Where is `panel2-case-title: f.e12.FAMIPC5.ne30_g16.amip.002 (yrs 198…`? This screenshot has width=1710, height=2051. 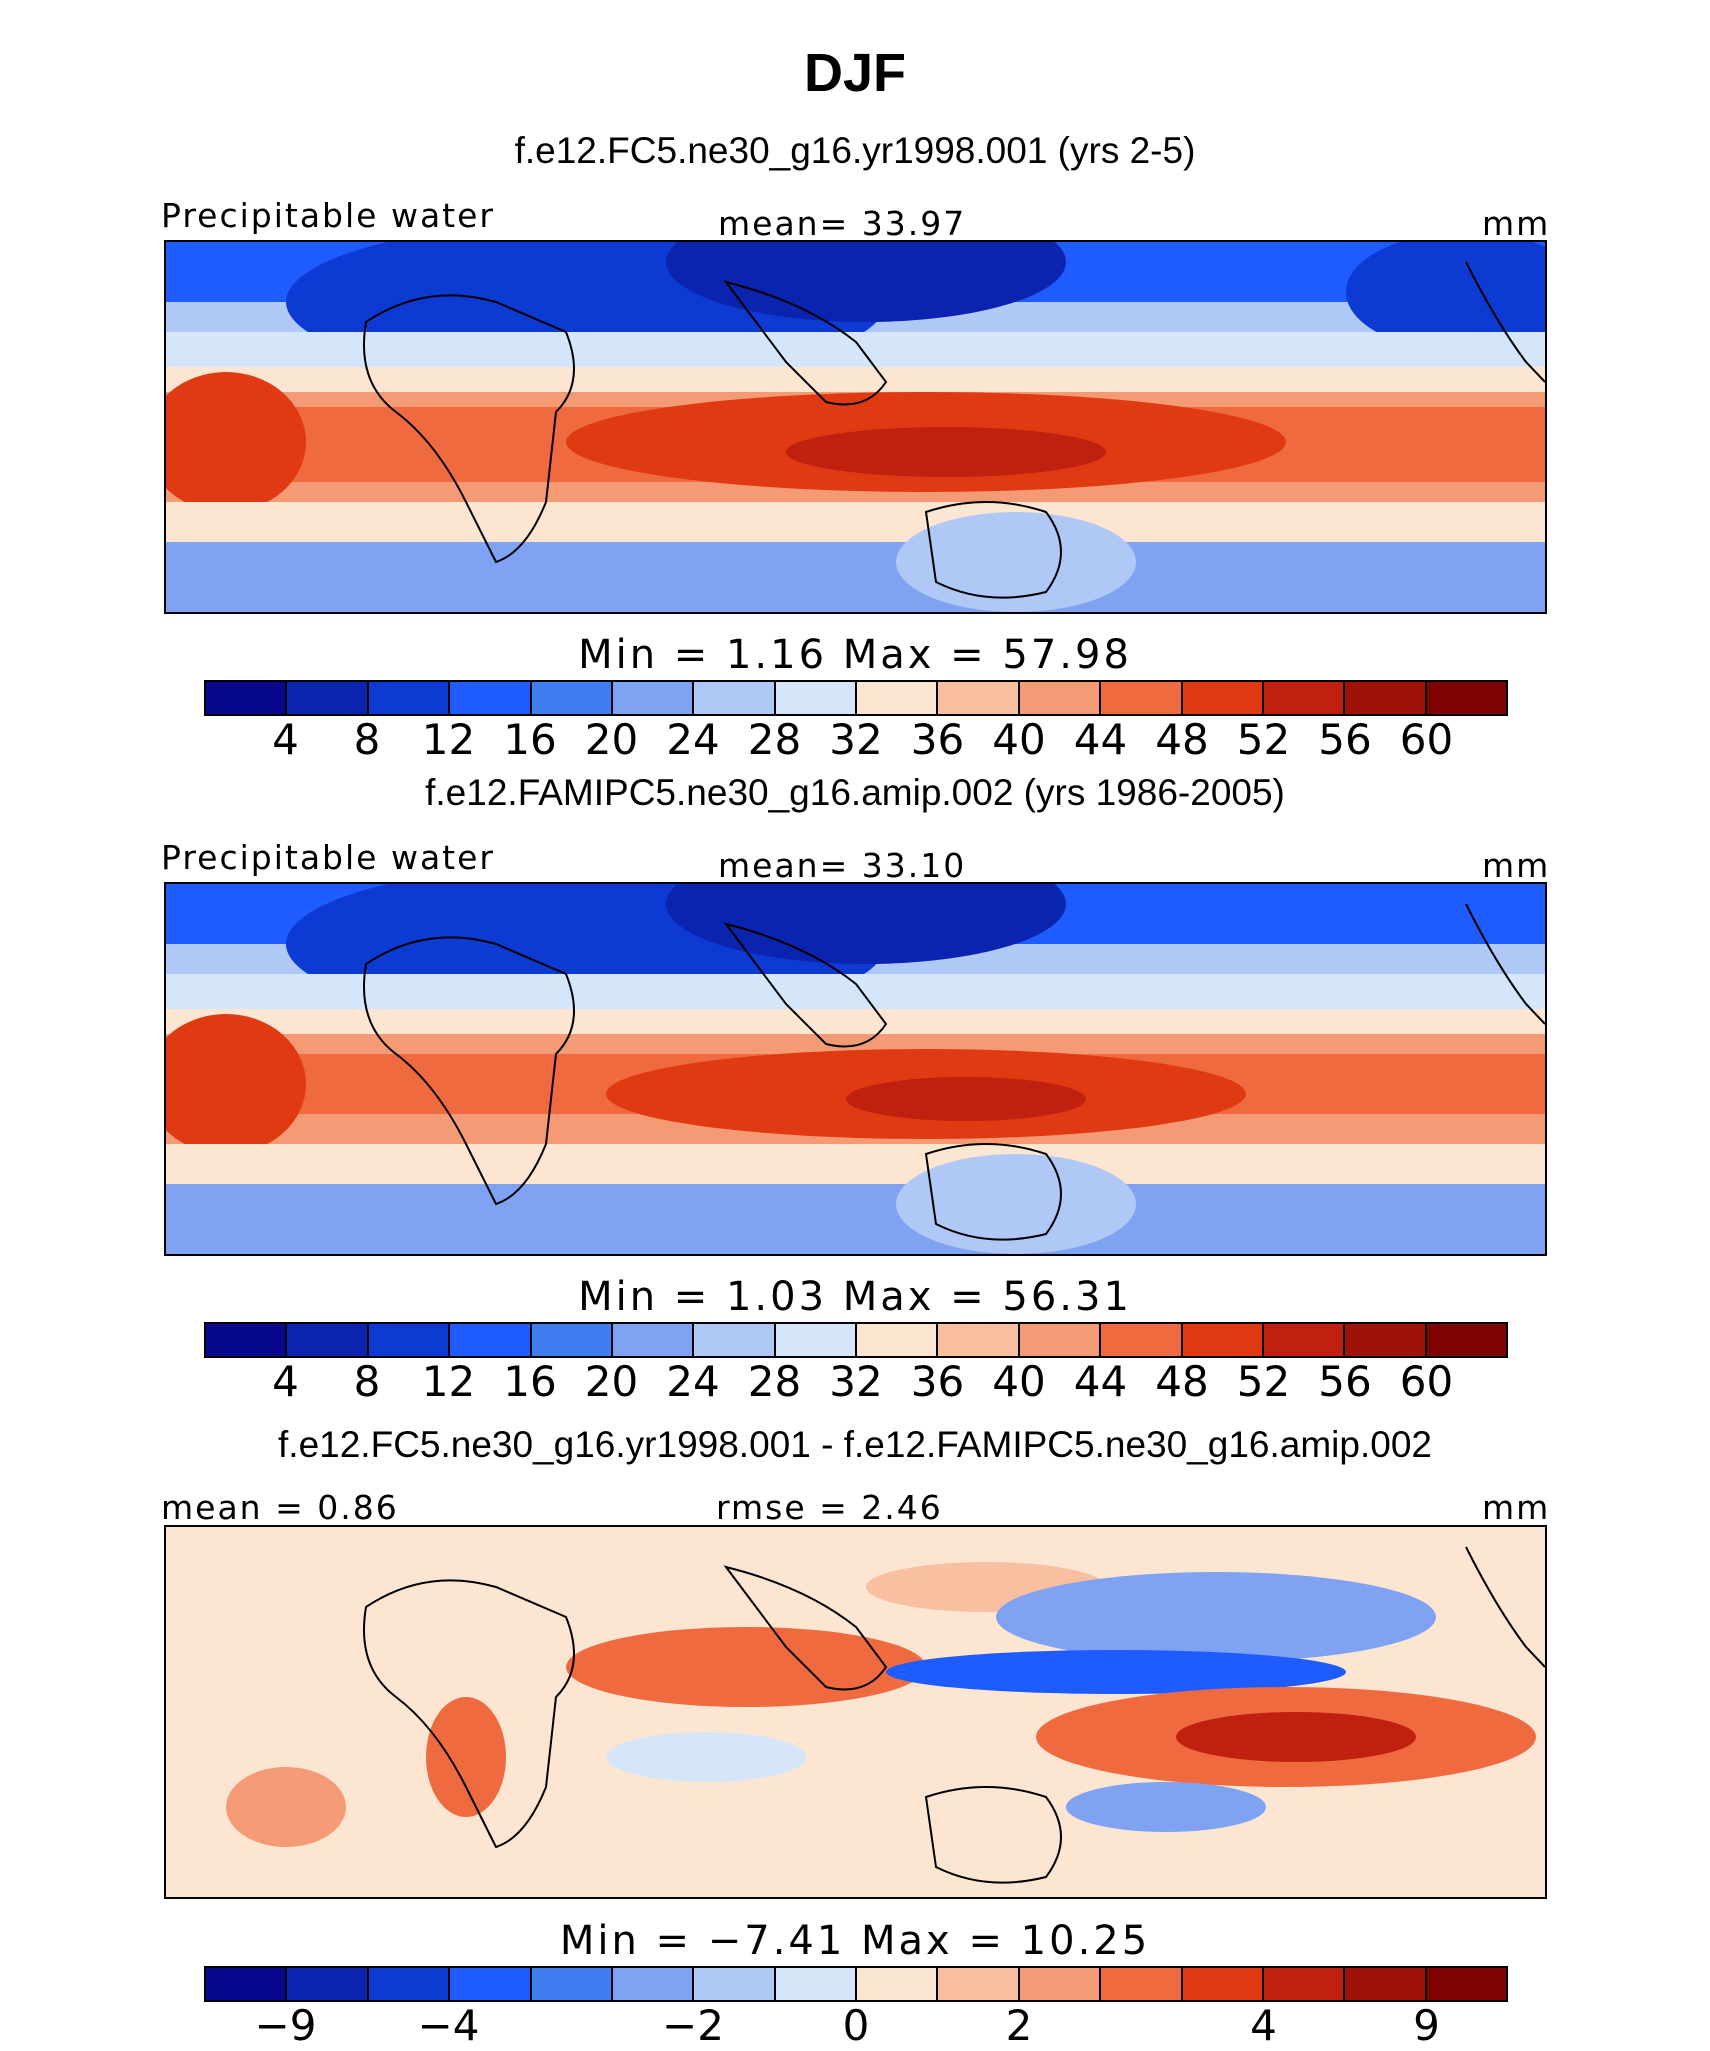
panel2-case-title: f.e12.FAMIPC5.ne30_g16.amip.002 (yrs 198… is located at coordinates (855, 792).